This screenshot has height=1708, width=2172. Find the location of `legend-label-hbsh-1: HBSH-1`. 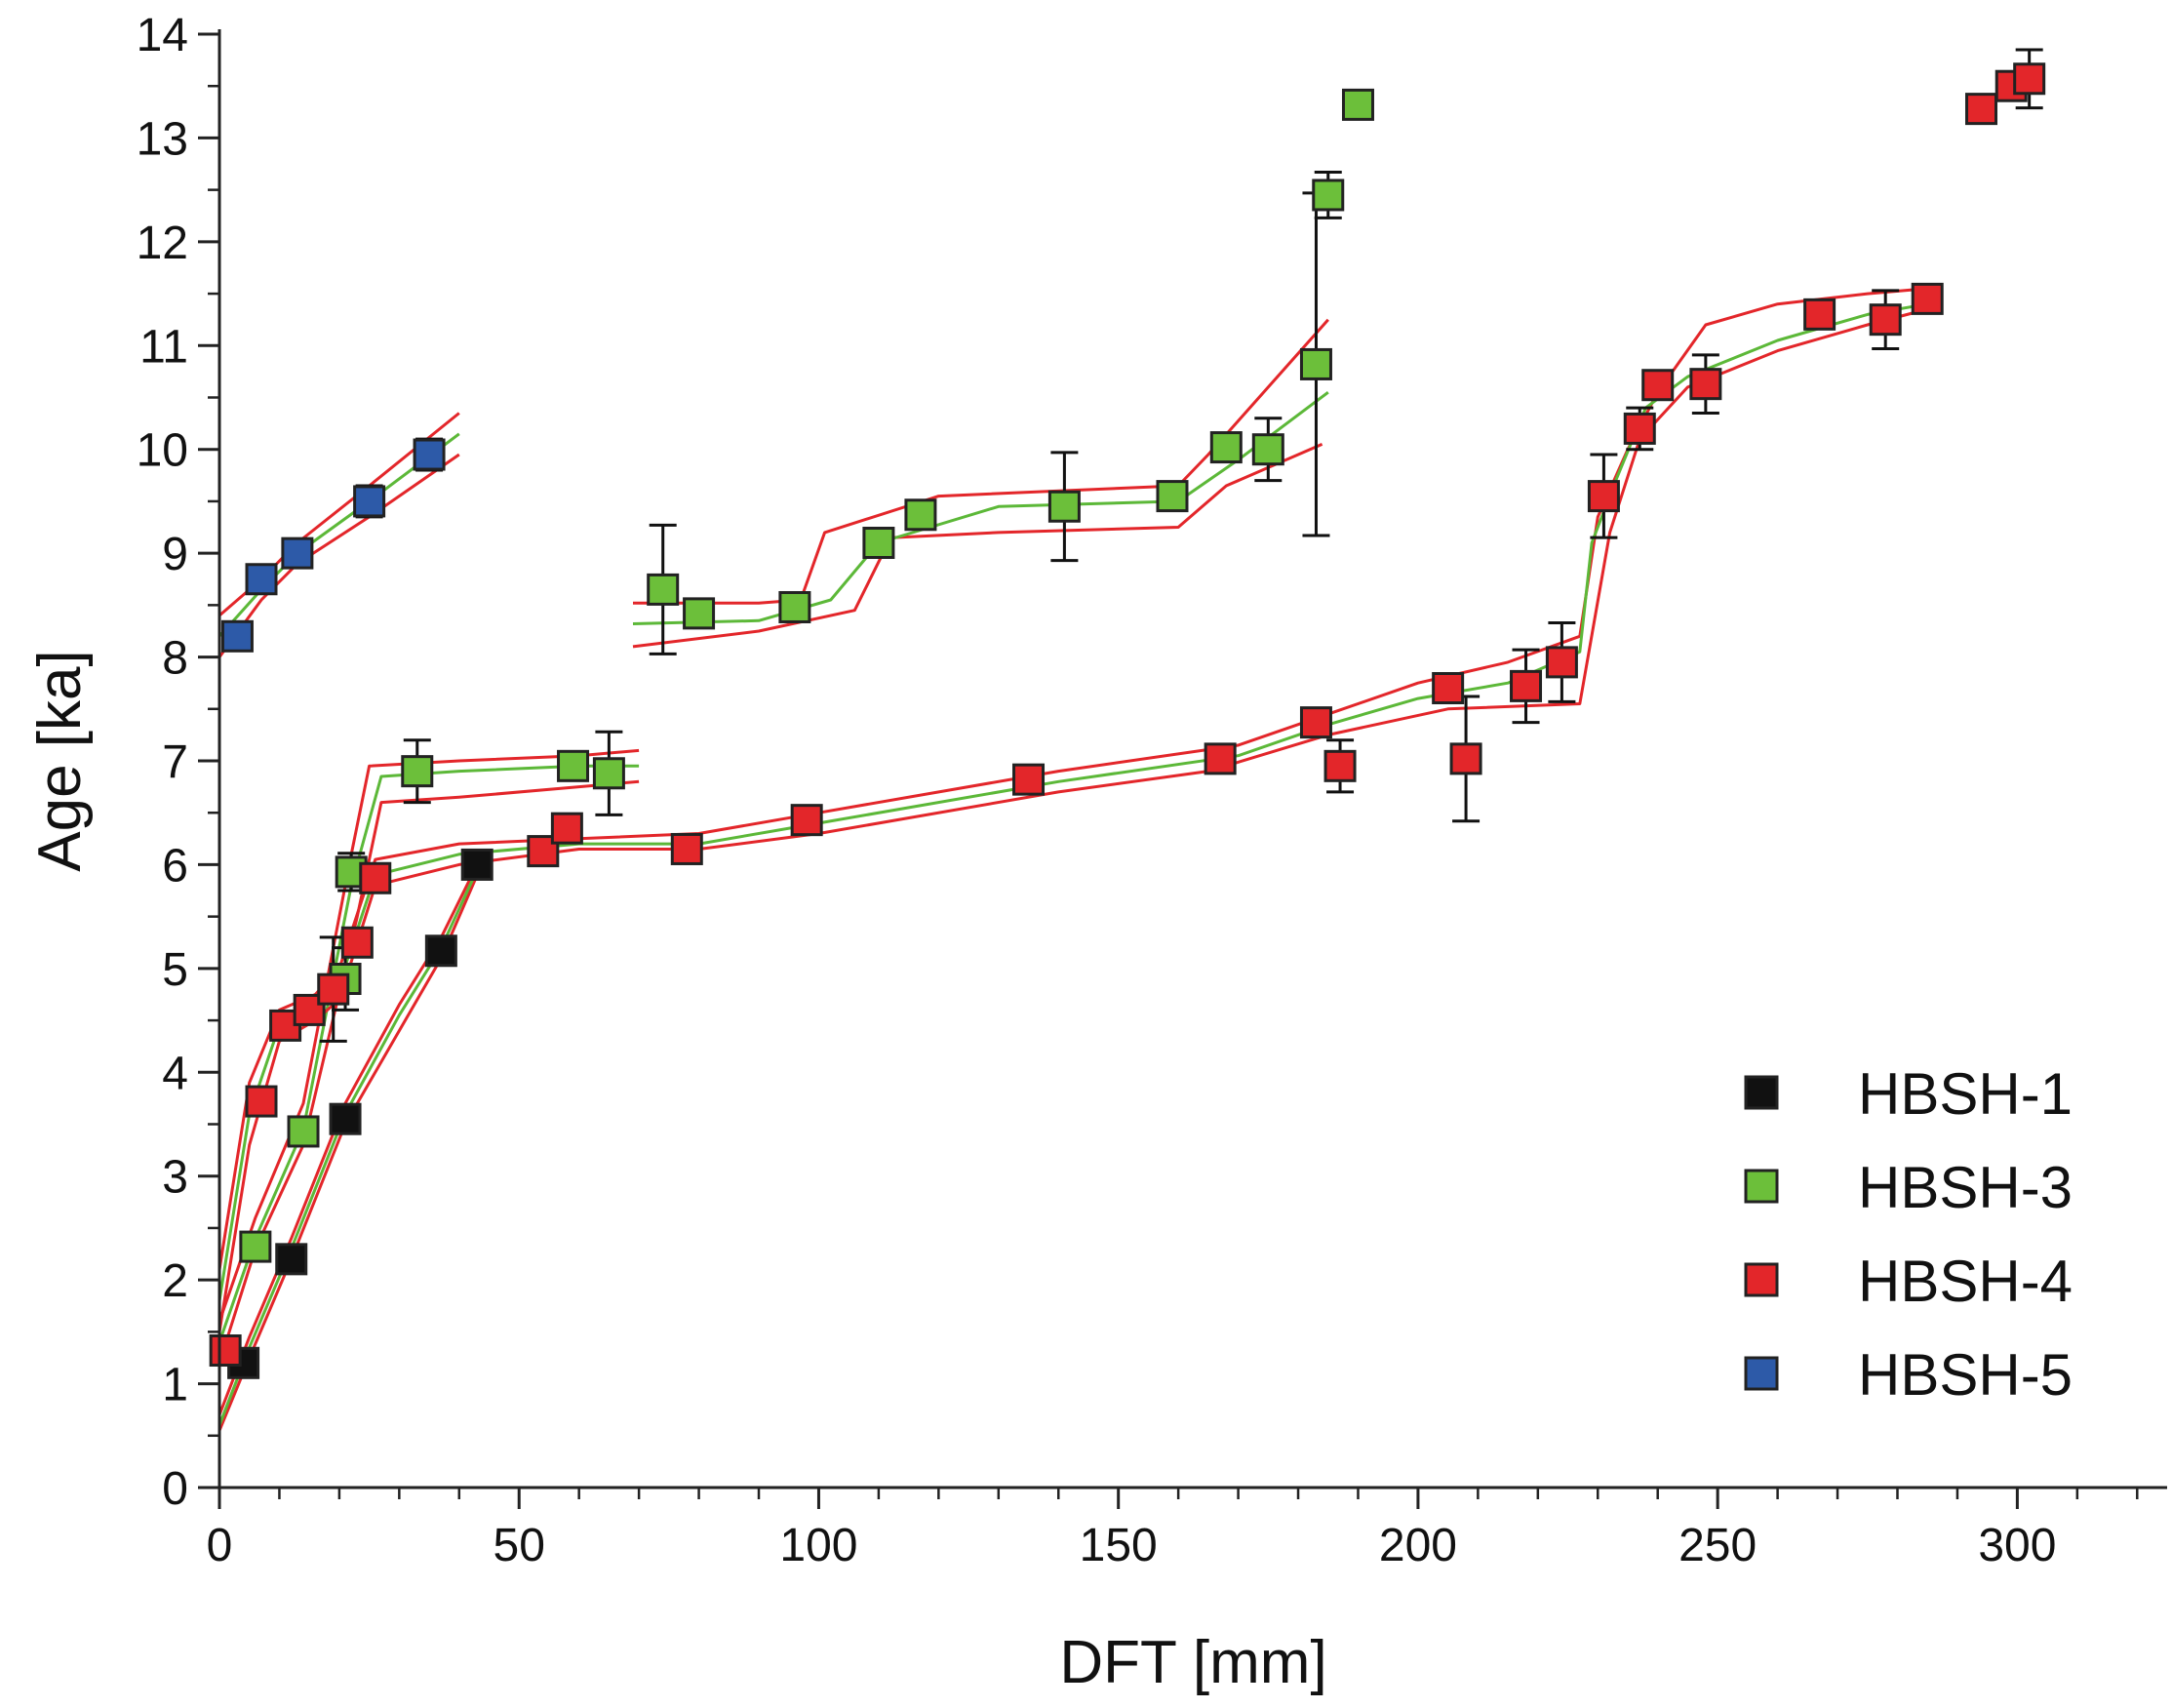

legend-label-hbsh-1: HBSH-1 is located at coordinates (1965, 1094).